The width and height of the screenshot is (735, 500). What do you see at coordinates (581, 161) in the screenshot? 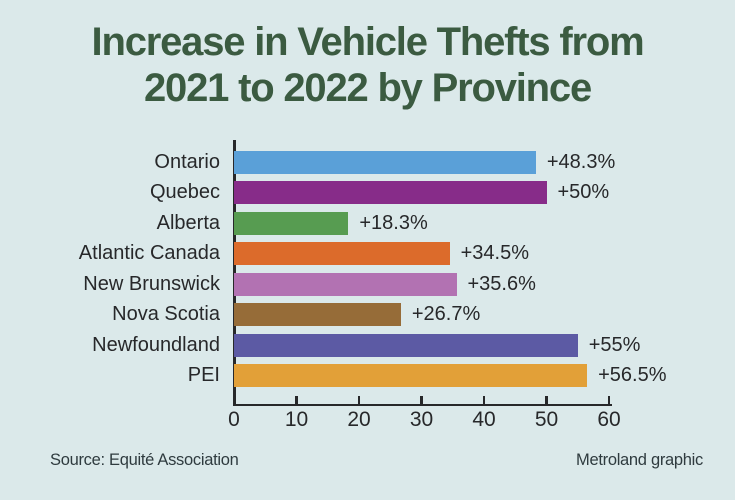
I see `value-label: +48.3%` at bounding box center [581, 161].